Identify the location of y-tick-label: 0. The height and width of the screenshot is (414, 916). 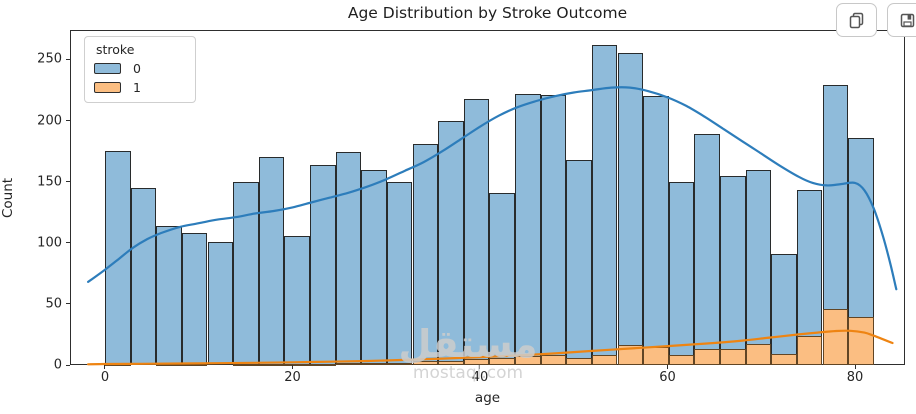
(57, 365).